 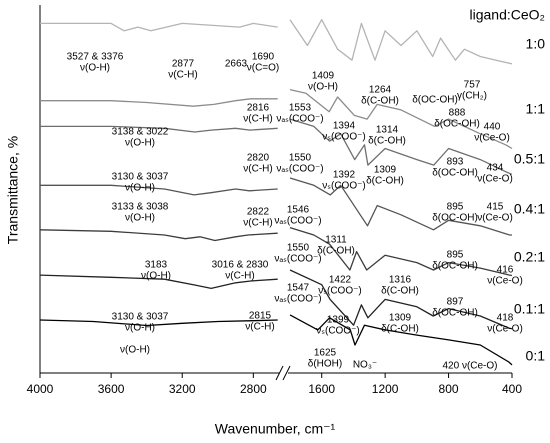 What do you see at coordinates (472, 96) in the screenshot?
I see `annotation: γ(CH₂)` at bounding box center [472, 96].